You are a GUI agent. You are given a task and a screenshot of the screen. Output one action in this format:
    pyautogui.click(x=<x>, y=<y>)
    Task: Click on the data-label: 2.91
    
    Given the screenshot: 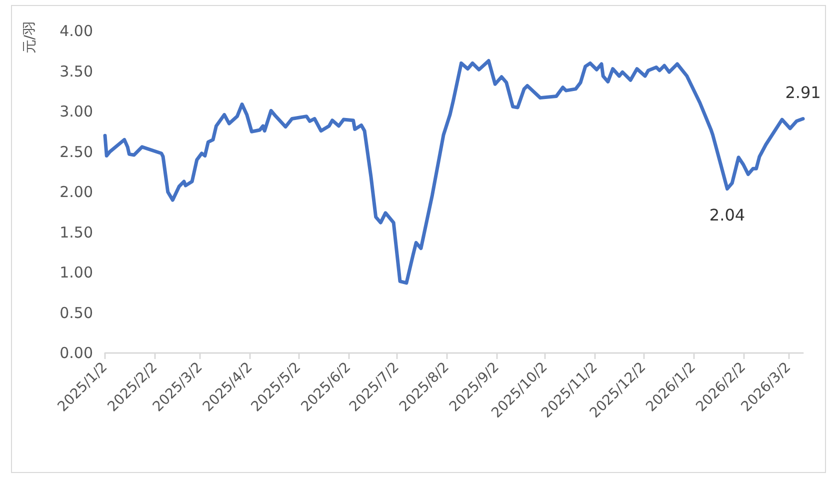 What is the action you would take?
    pyautogui.click(x=803, y=92)
    